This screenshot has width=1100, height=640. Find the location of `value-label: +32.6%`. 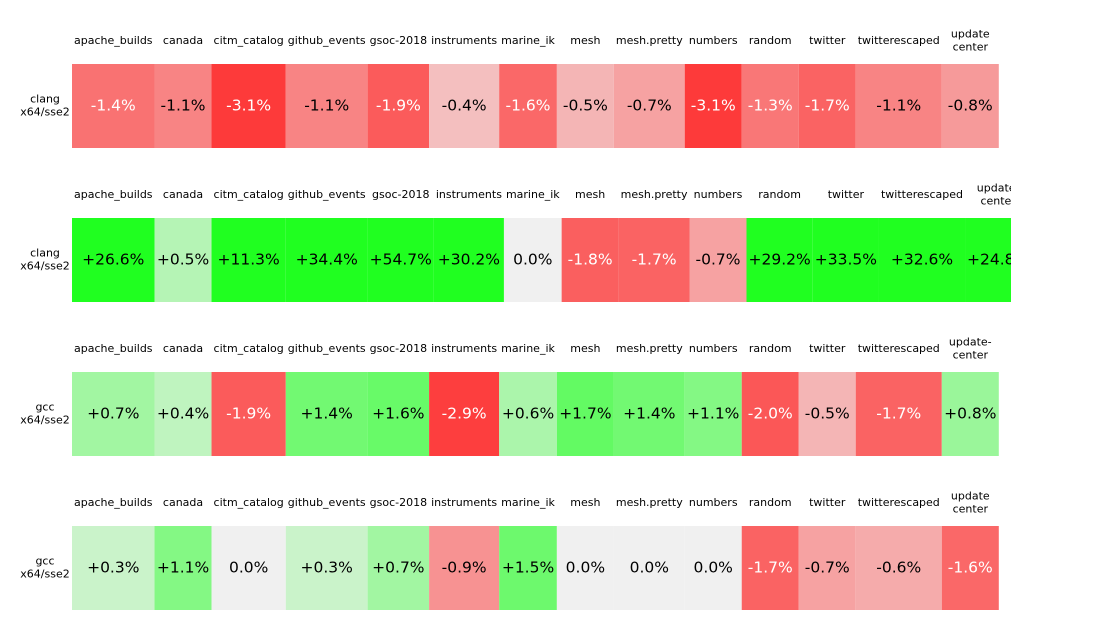

value-label: +32.6% is located at coordinates (922, 260).